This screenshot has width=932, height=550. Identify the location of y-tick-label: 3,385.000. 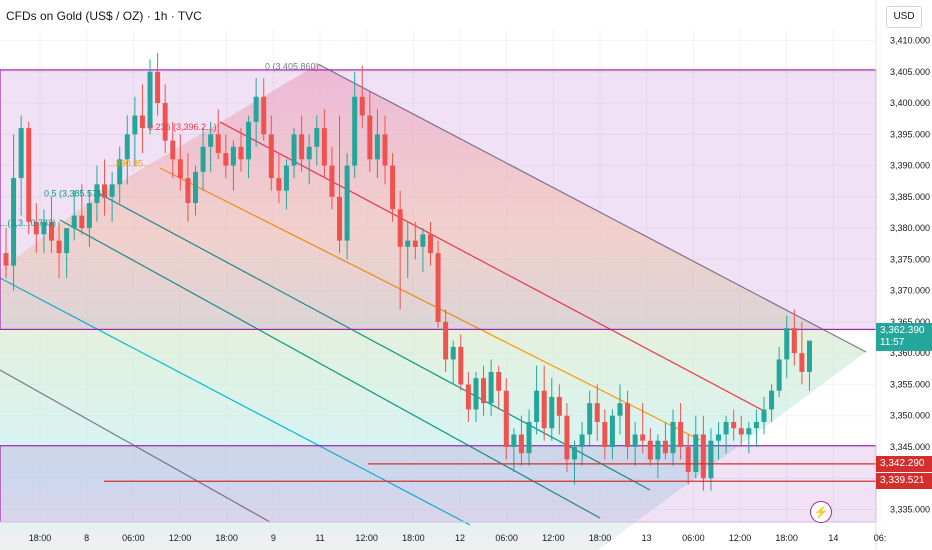
(910, 197).